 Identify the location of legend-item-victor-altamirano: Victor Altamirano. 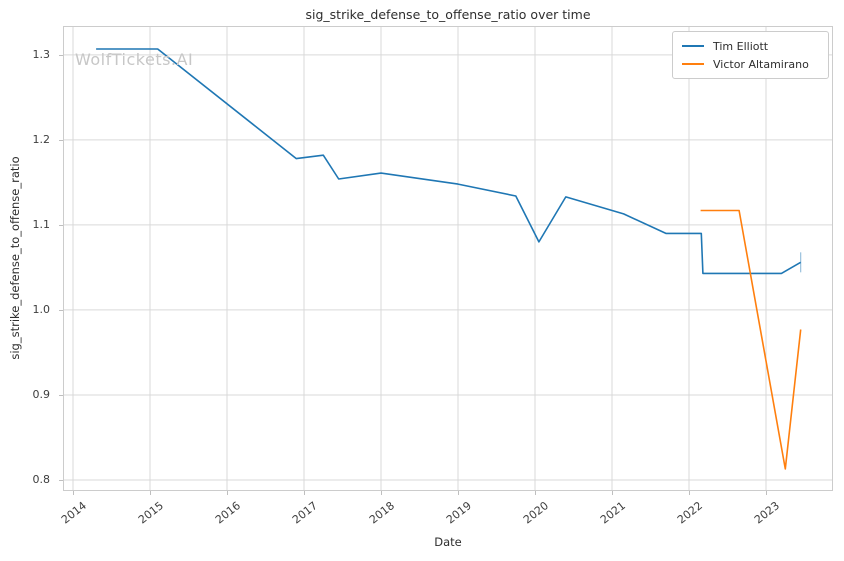
(750, 64).